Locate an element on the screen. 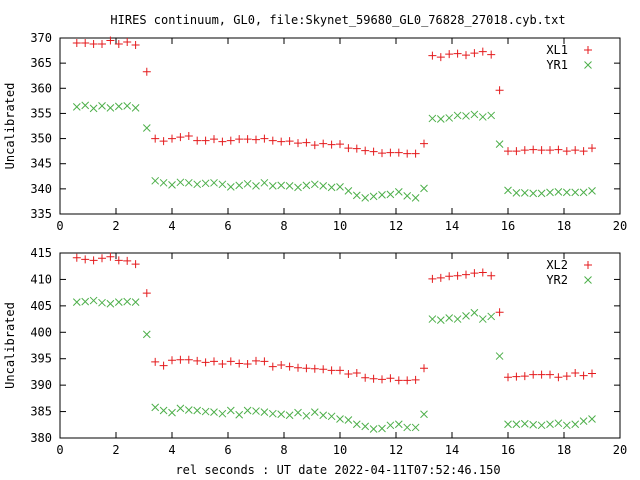 The image size is (640, 480). x-tick-label: 16 is located at coordinates (508, 226).